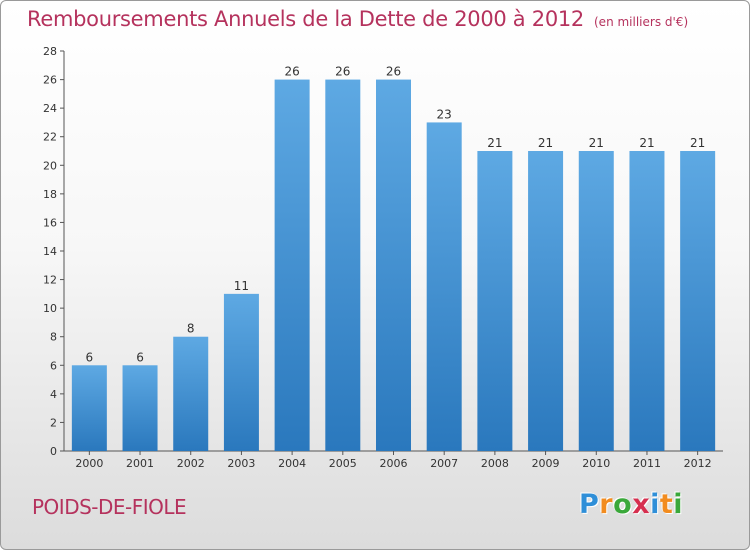 This screenshot has width=750, height=550. I want to click on bar-2002, so click(191, 393).